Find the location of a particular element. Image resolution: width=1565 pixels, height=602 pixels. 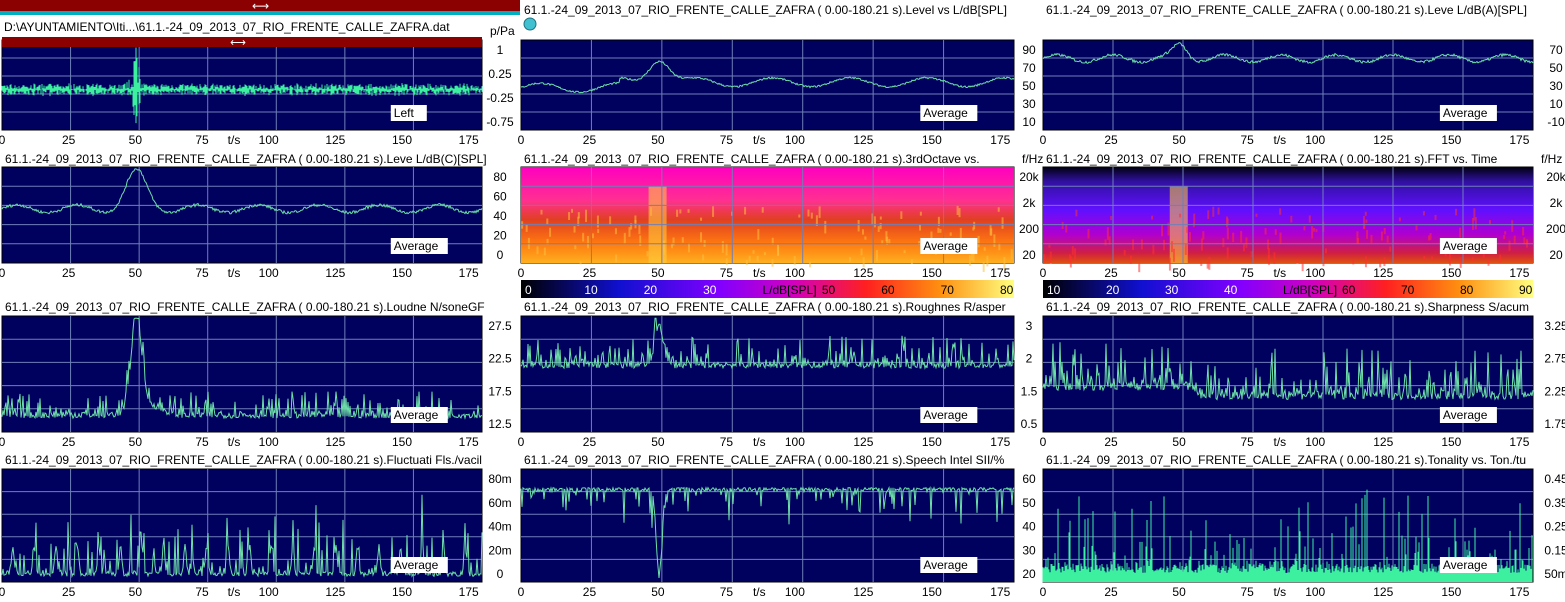

y-tick-label: 200 is located at coordinates (1029, 229).